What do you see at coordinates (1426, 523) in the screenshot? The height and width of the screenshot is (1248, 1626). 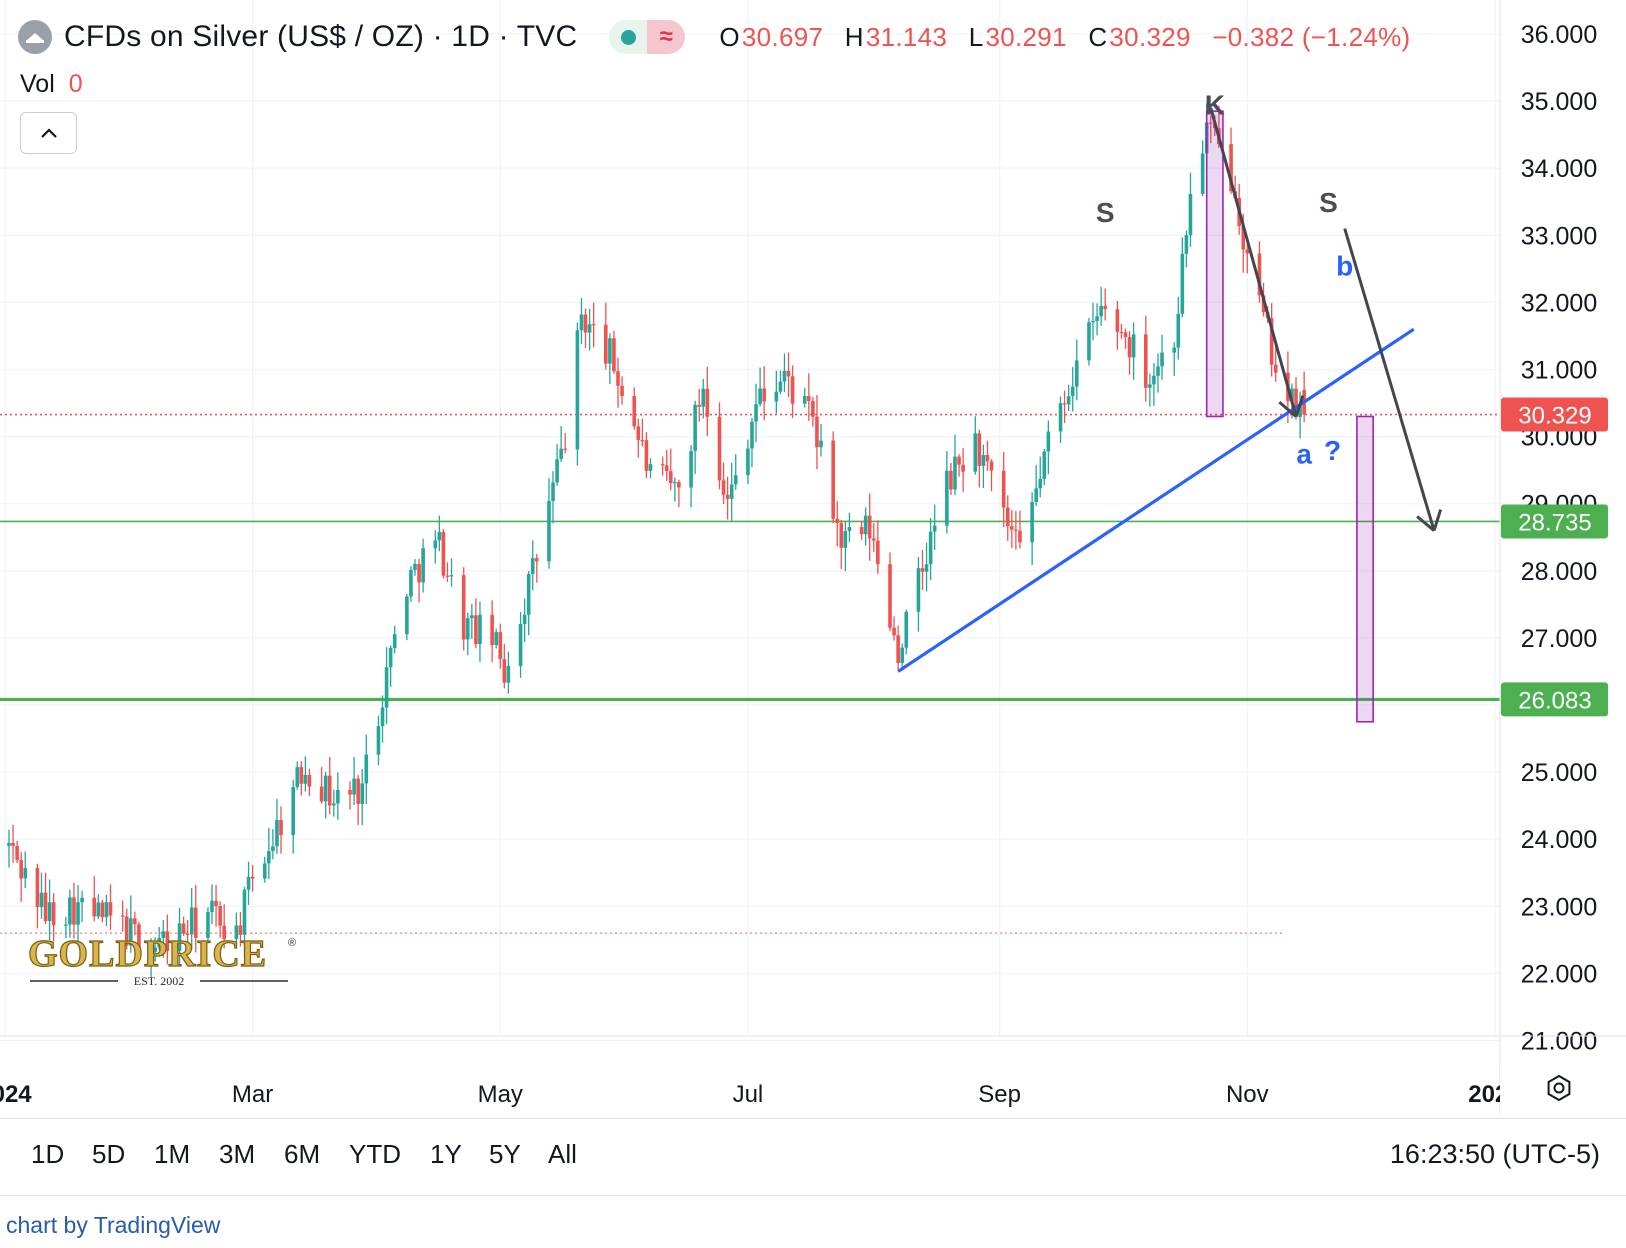 I see `projection-arrow-head` at bounding box center [1426, 523].